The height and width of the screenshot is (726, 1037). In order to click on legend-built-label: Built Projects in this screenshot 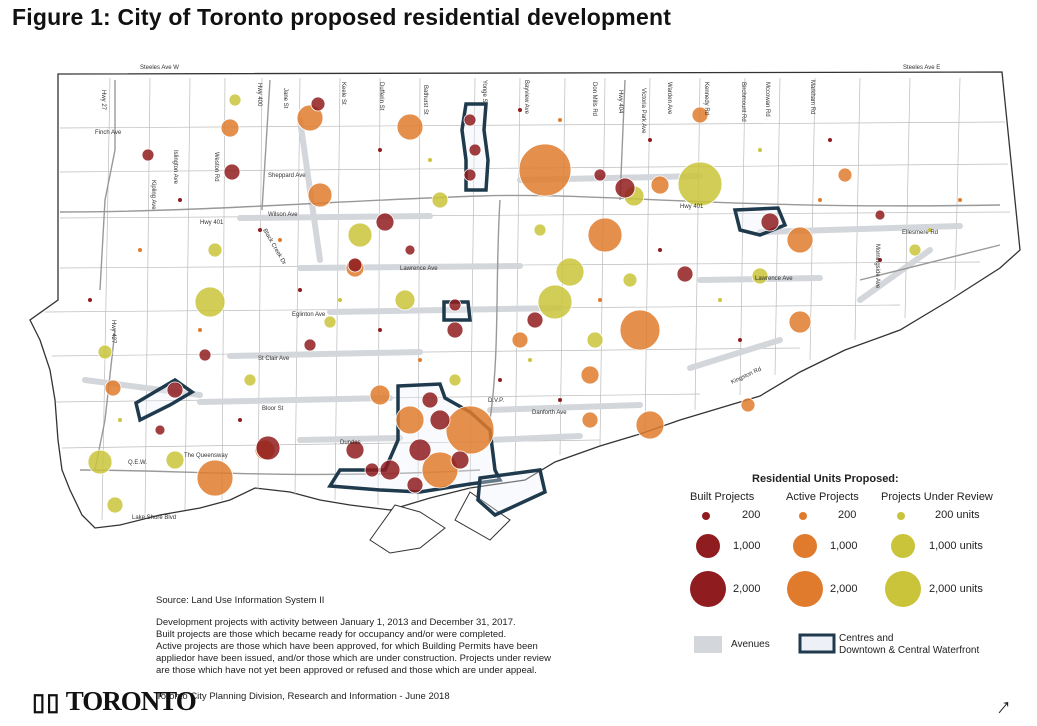, I will do `click(722, 497)`.